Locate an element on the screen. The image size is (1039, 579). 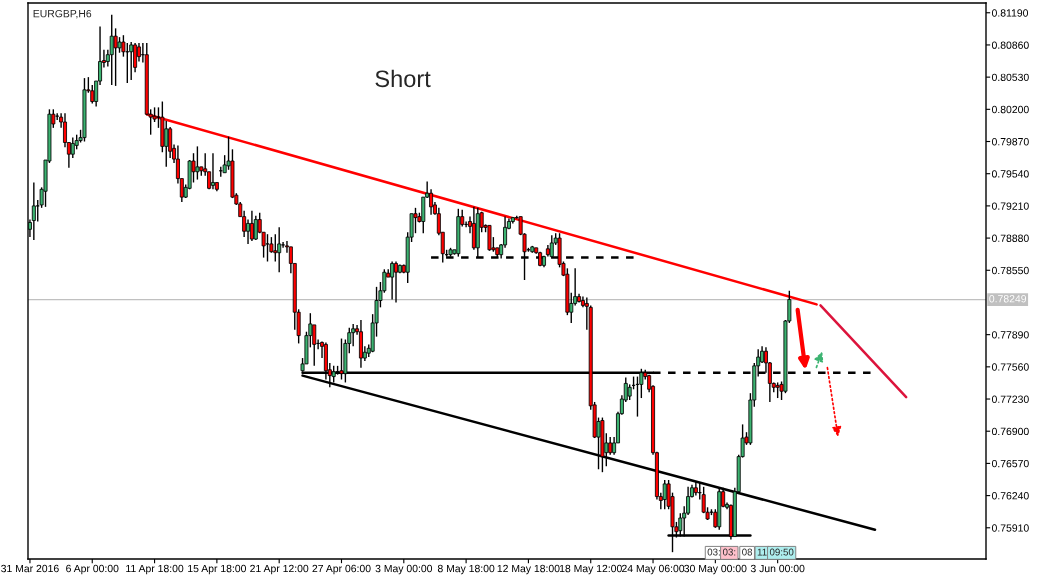
y-tick-label: 0.77230 is located at coordinates (1010, 399).